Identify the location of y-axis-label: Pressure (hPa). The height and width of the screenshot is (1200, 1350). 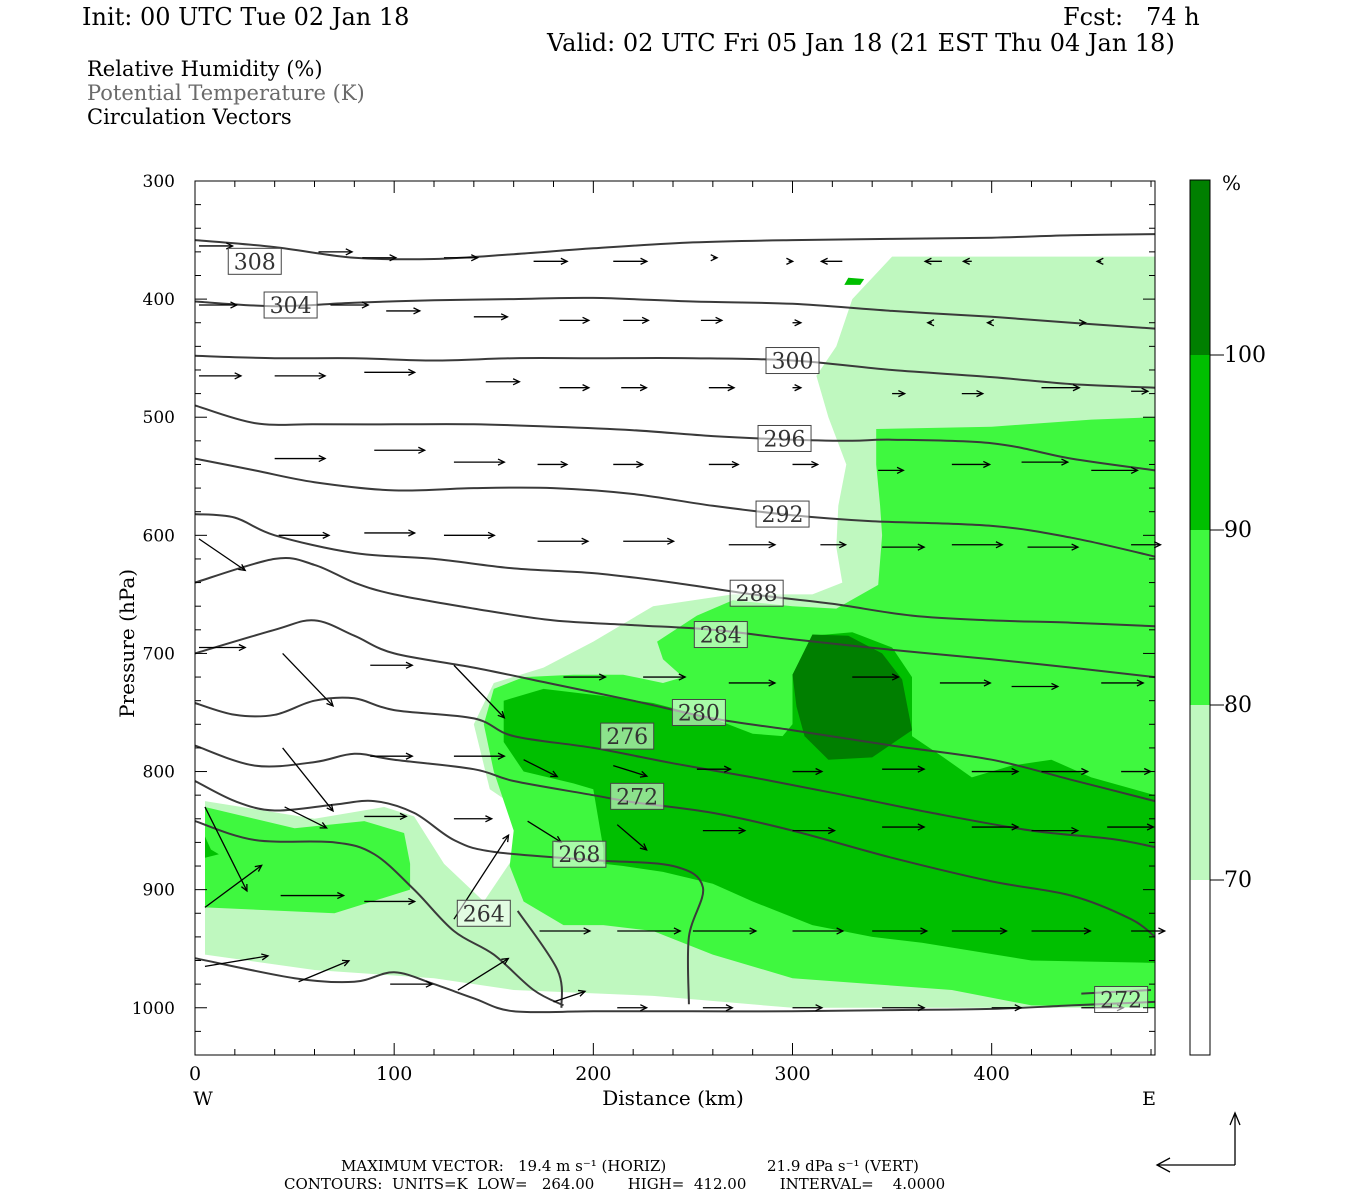
(127, 643).